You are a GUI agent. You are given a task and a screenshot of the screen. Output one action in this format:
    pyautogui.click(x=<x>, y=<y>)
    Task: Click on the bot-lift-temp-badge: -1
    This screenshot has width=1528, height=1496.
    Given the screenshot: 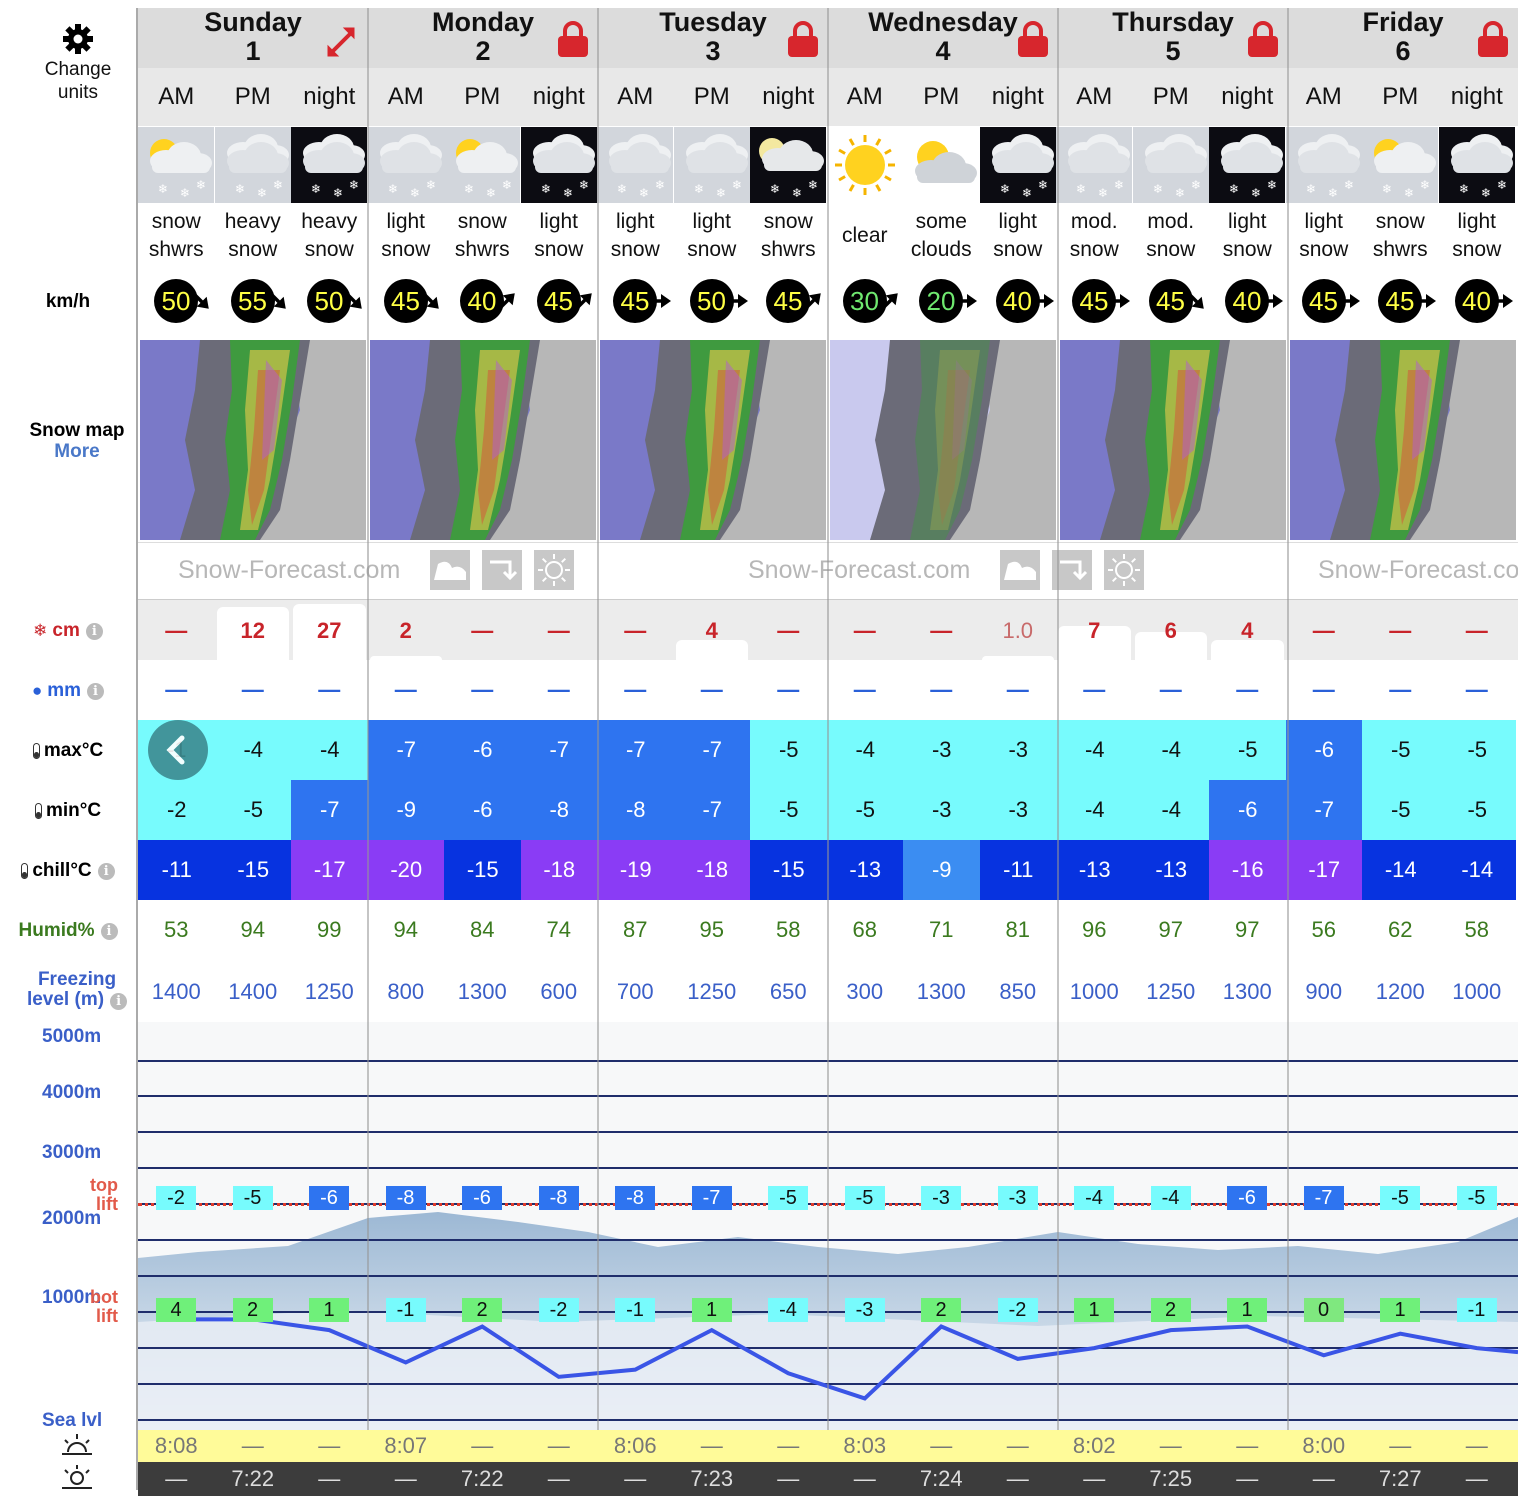 What is the action you would take?
    pyautogui.click(x=635, y=1310)
    